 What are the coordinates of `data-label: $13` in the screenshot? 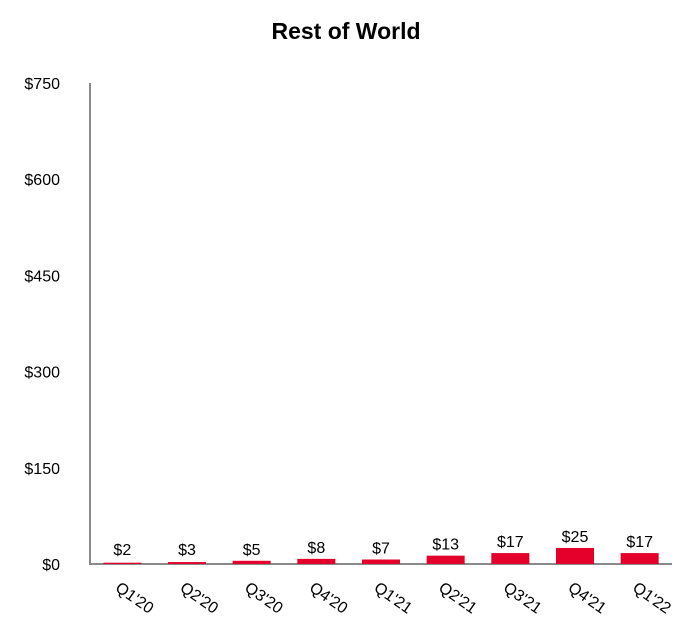 It's located at (445, 545).